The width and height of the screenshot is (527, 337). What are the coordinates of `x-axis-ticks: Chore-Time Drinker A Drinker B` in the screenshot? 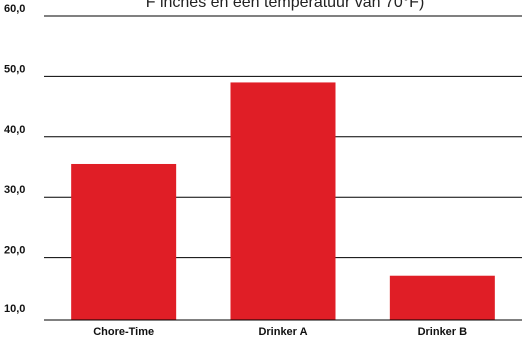 It's located at (280, 331).